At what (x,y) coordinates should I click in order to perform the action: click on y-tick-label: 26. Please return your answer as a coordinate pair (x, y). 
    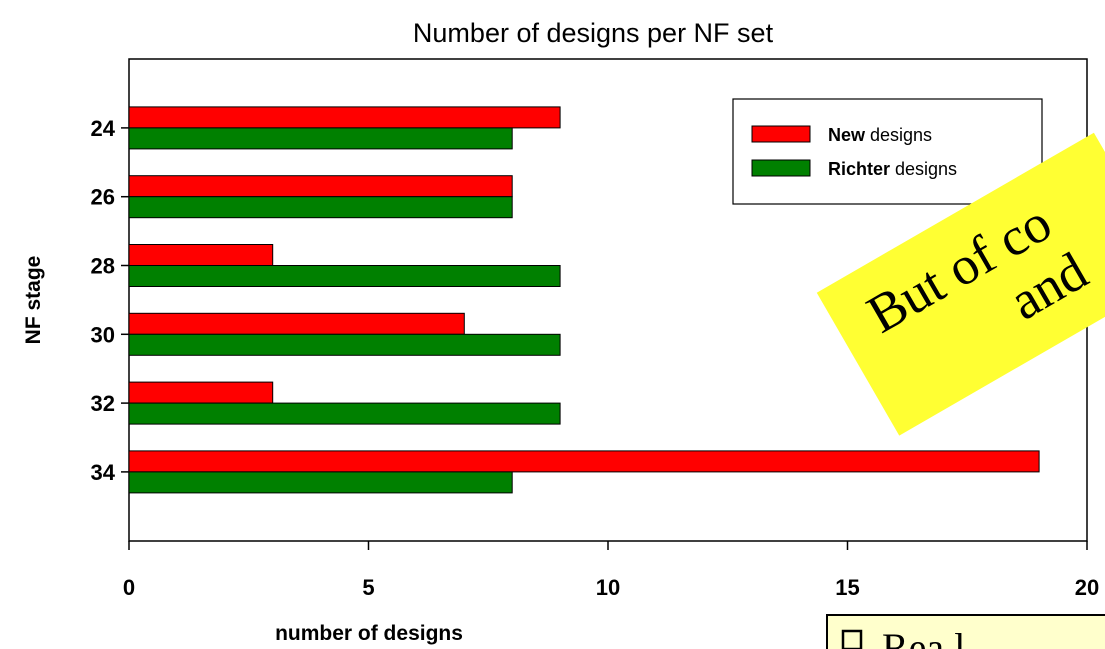
    Looking at the image, I should click on (103, 197).